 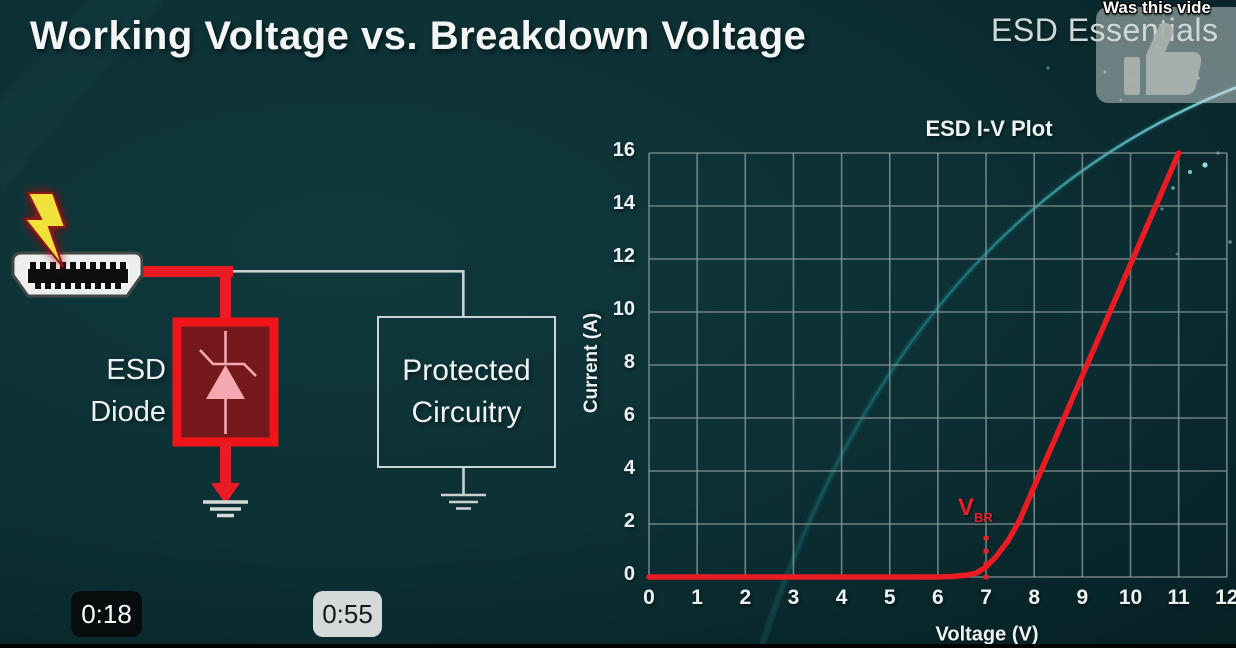 I want to click on slide-title: Working Voltage vs. Breakdown Voltage, so click(x=418, y=36).